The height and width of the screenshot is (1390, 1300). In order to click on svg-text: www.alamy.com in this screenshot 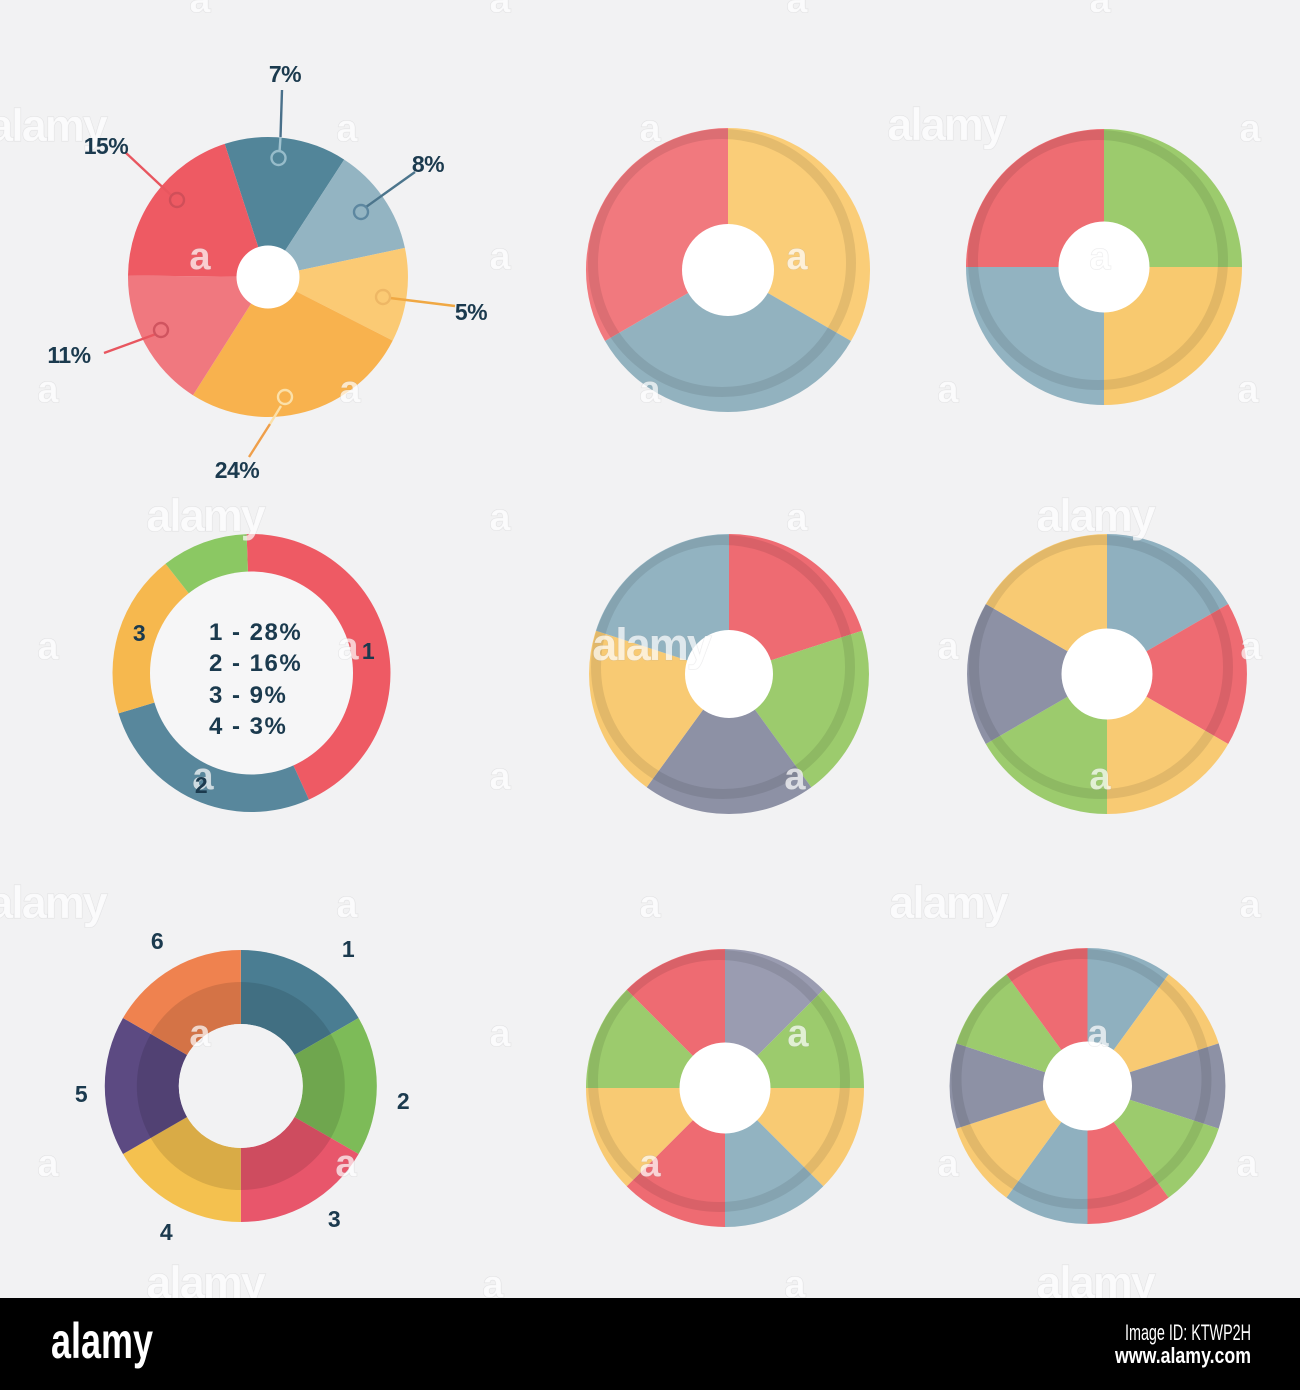, I will do `click(1182, 1355)`.